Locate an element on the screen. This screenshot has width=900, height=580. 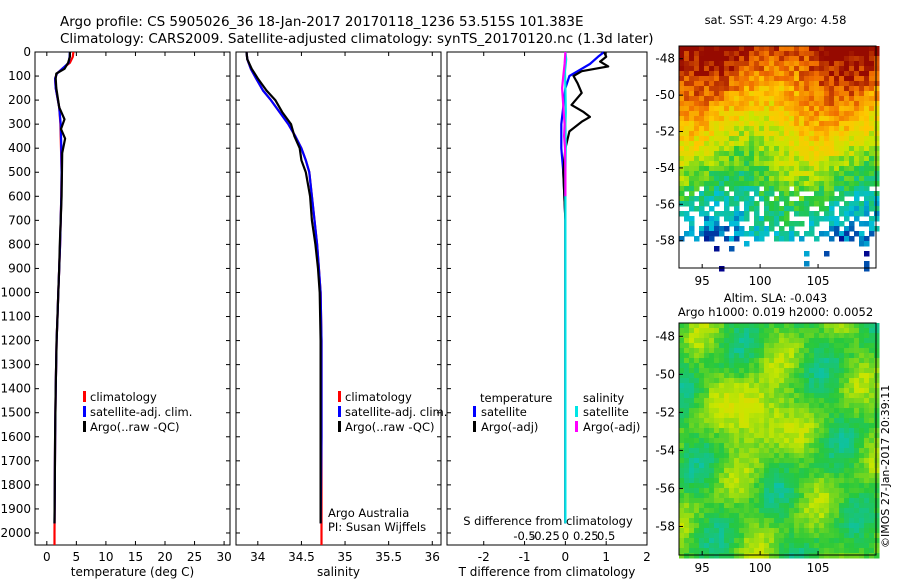
top-tick-label: 0.25 is located at coordinates (586, 536).